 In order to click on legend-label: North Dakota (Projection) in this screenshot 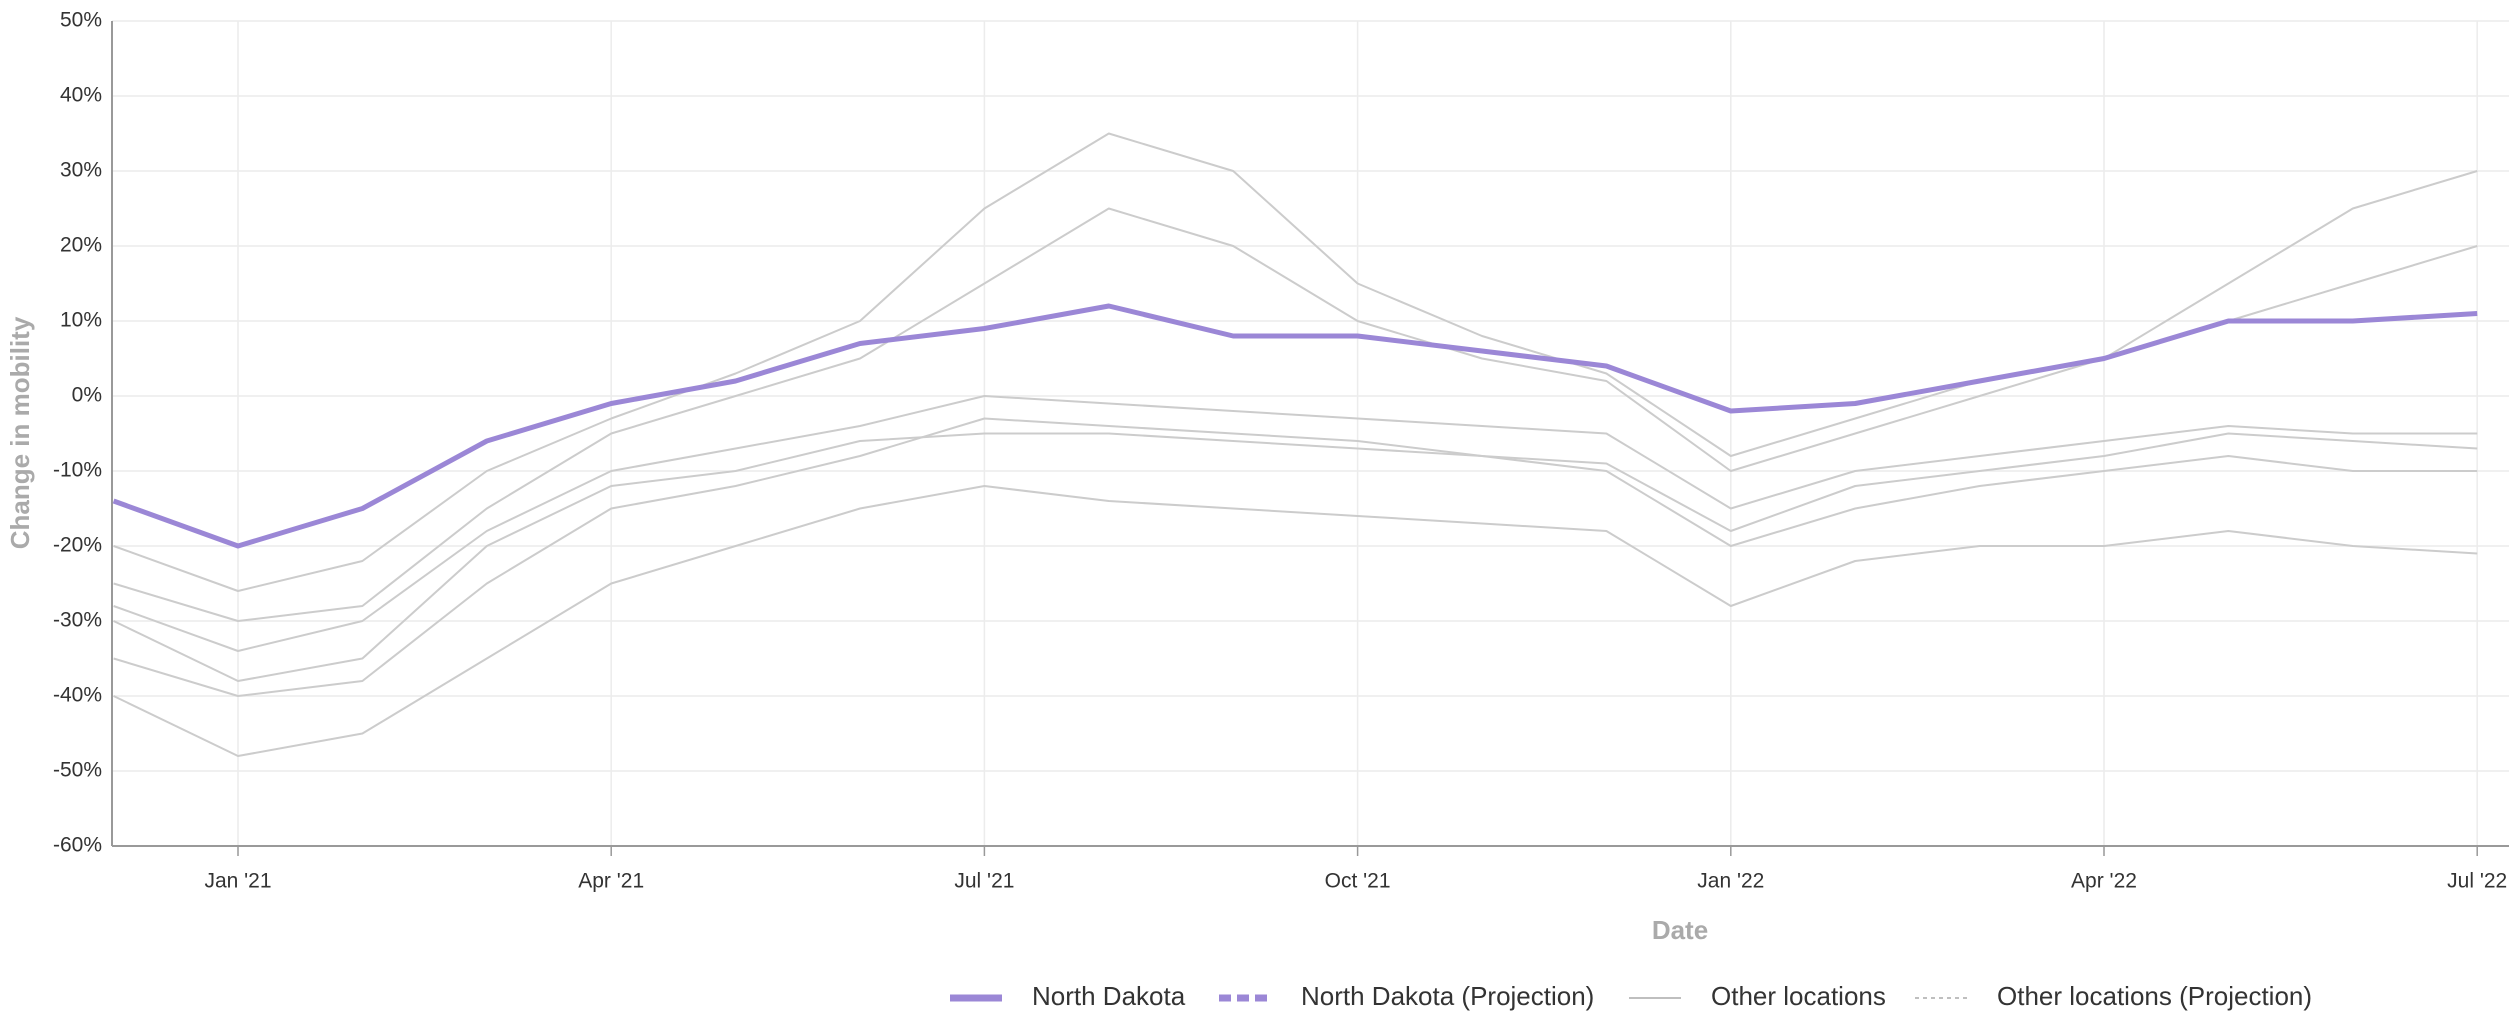, I will do `click(1447, 996)`.